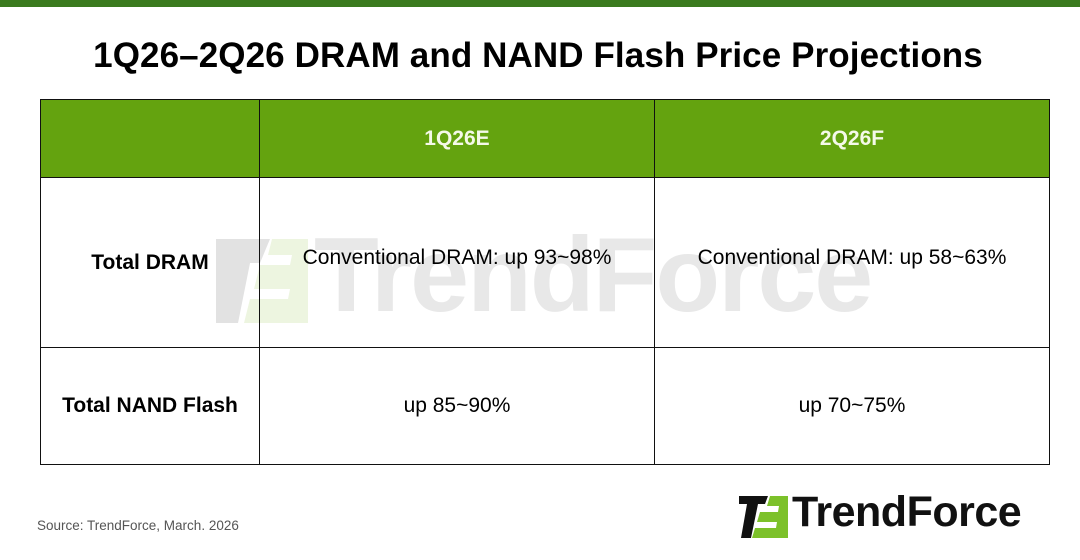 The image size is (1080, 560). I want to click on cell-1q26e: up 85~90%, so click(457, 406).